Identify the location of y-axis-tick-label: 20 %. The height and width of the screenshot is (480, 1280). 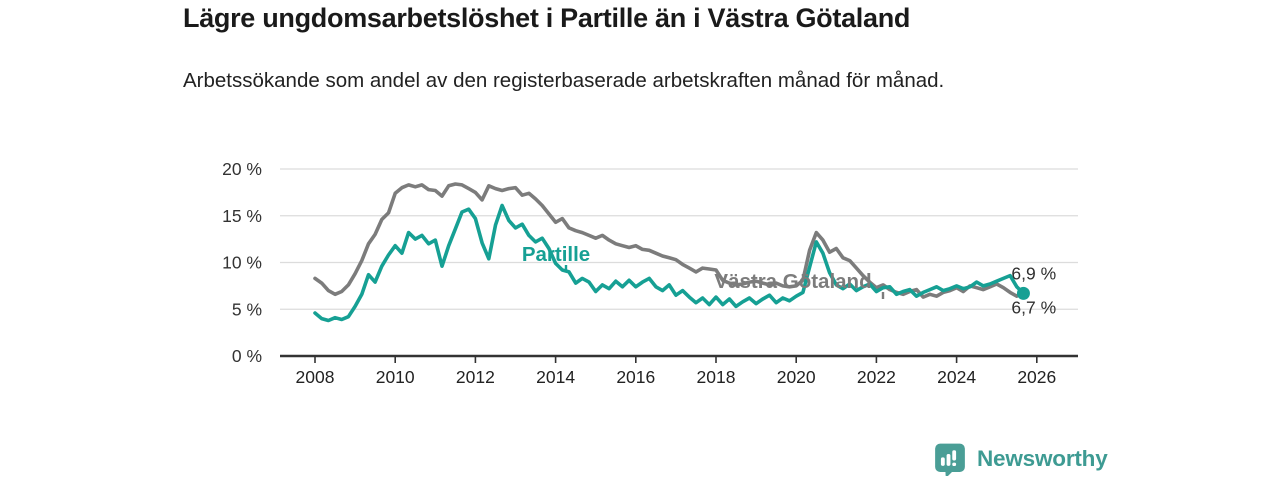
(242, 169).